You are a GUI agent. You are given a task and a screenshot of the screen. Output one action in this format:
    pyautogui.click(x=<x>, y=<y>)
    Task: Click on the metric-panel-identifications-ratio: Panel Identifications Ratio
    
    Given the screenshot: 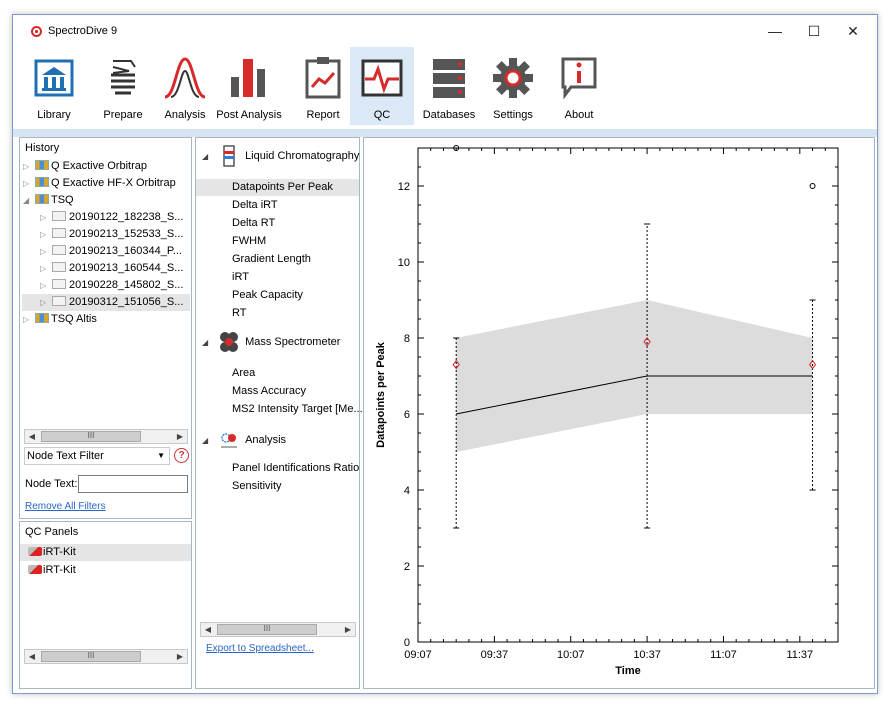 What is the action you would take?
    pyautogui.click(x=296, y=468)
    